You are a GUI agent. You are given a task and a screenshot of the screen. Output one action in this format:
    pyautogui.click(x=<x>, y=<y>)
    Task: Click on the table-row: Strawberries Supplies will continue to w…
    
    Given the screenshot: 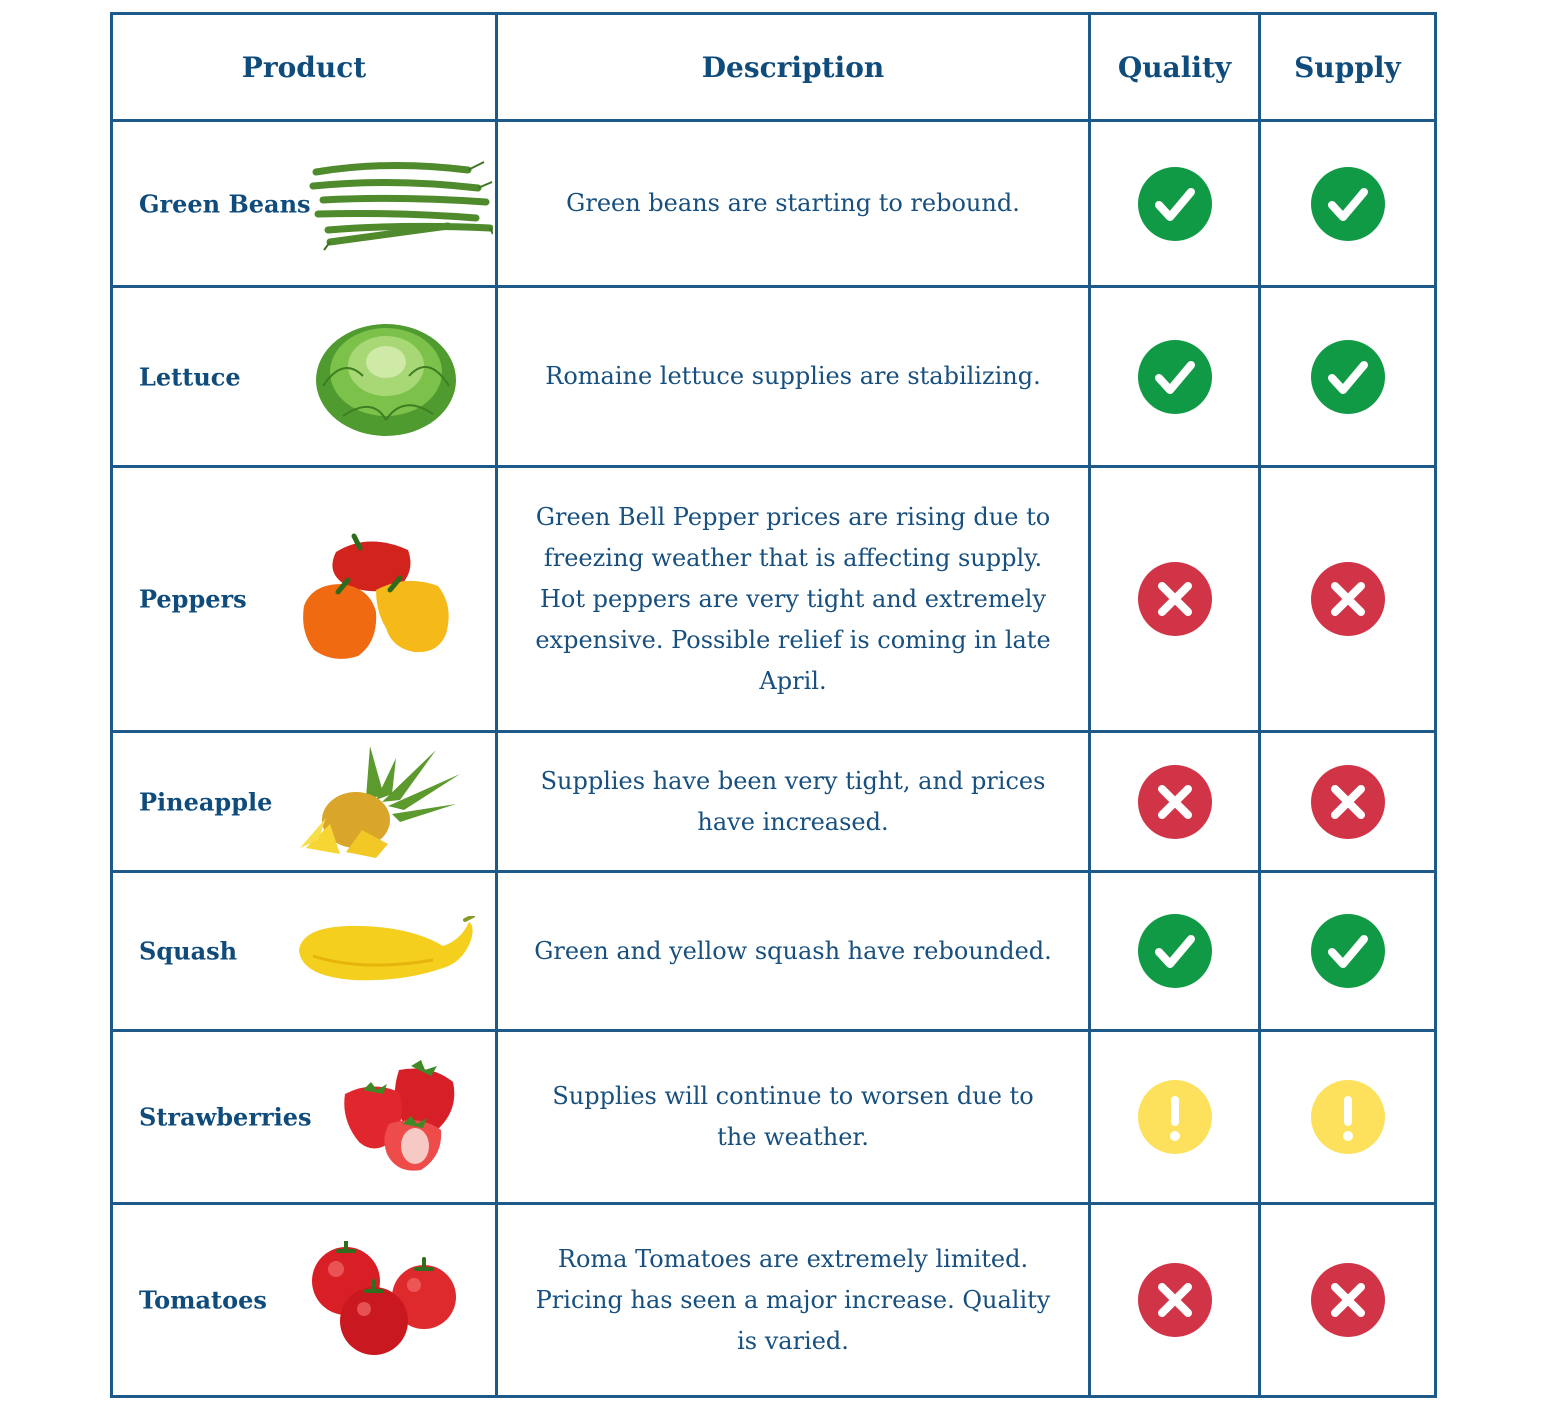 What is the action you would take?
    pyautogui.click(x=773, y=1117)
    